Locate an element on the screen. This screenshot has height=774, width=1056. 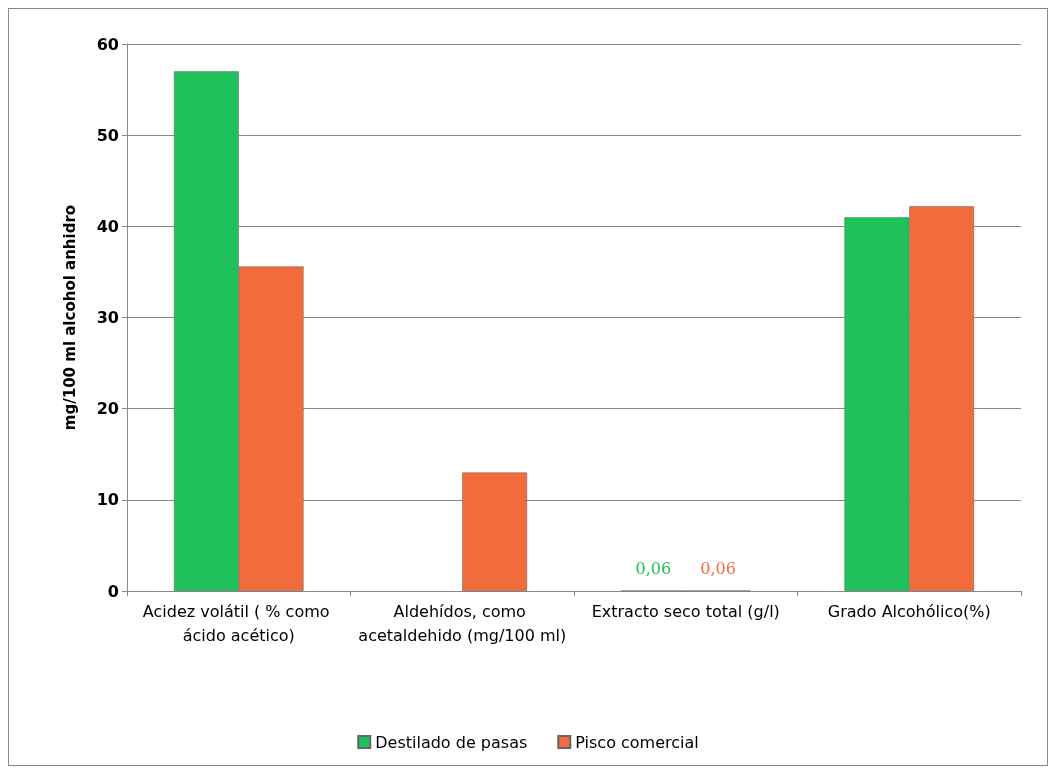
x-tick-label: Extracto seco total (g/l) is located at coordinates (685, 611).